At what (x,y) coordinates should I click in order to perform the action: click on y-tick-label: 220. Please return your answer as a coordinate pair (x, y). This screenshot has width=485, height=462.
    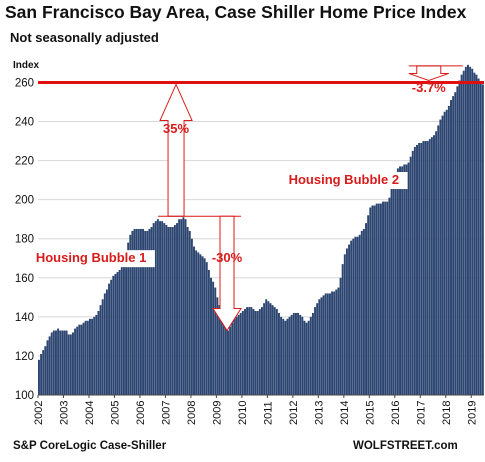
    Looking at the image, I should click on (24, 162).